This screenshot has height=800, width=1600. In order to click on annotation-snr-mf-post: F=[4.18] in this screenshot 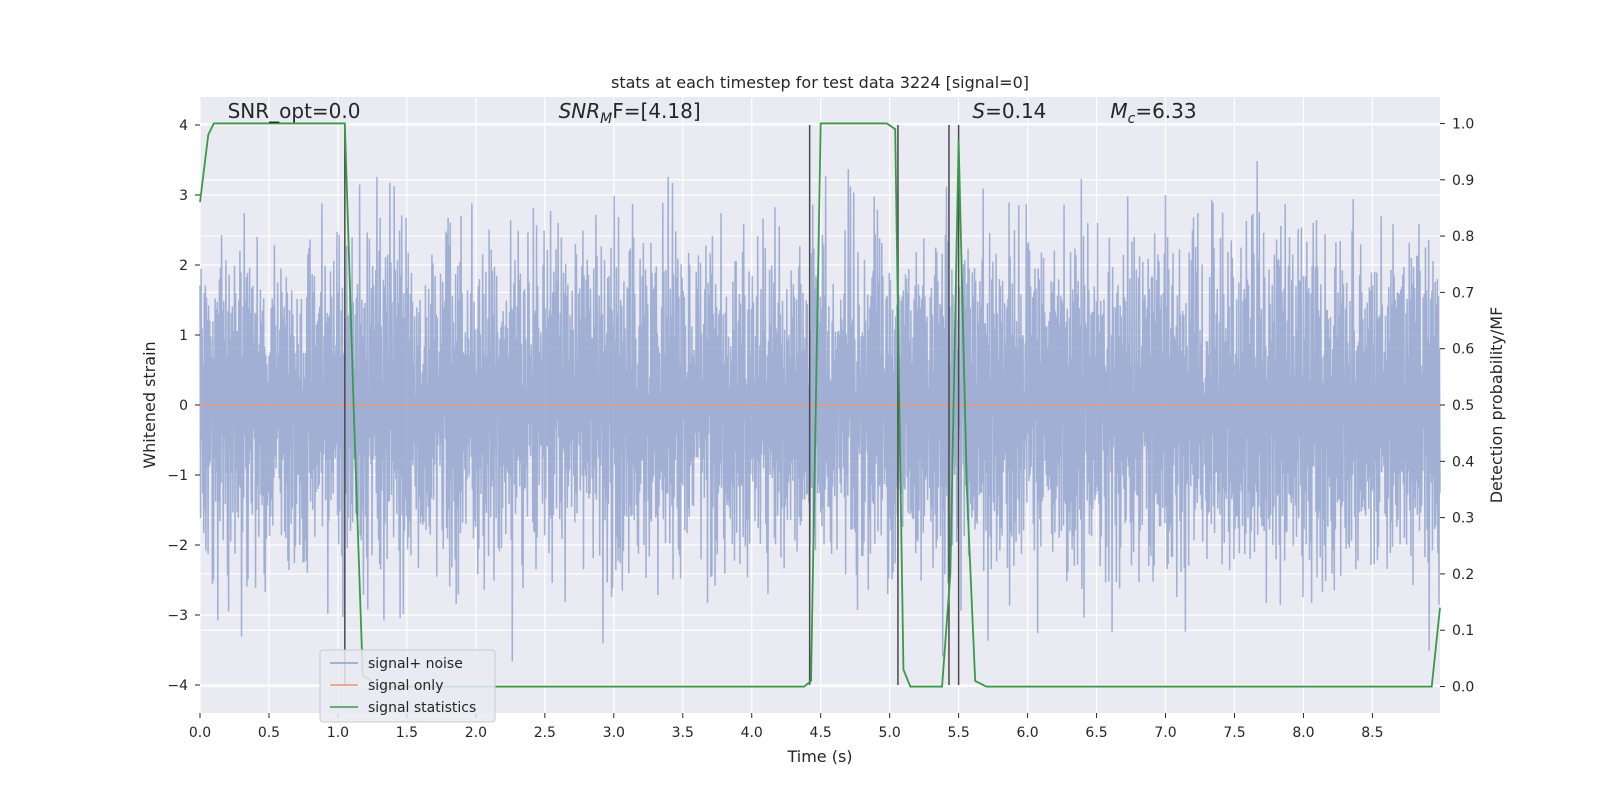, I will do `click(656, 111)`.